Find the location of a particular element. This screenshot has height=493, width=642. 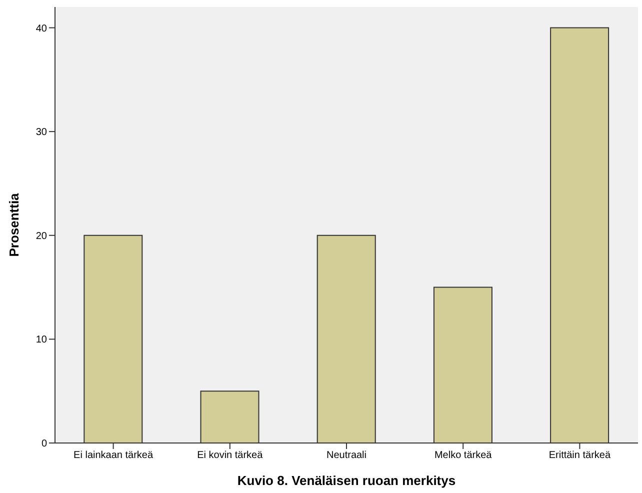

y-tick-label: 30 is located at coordinates (42, 132).